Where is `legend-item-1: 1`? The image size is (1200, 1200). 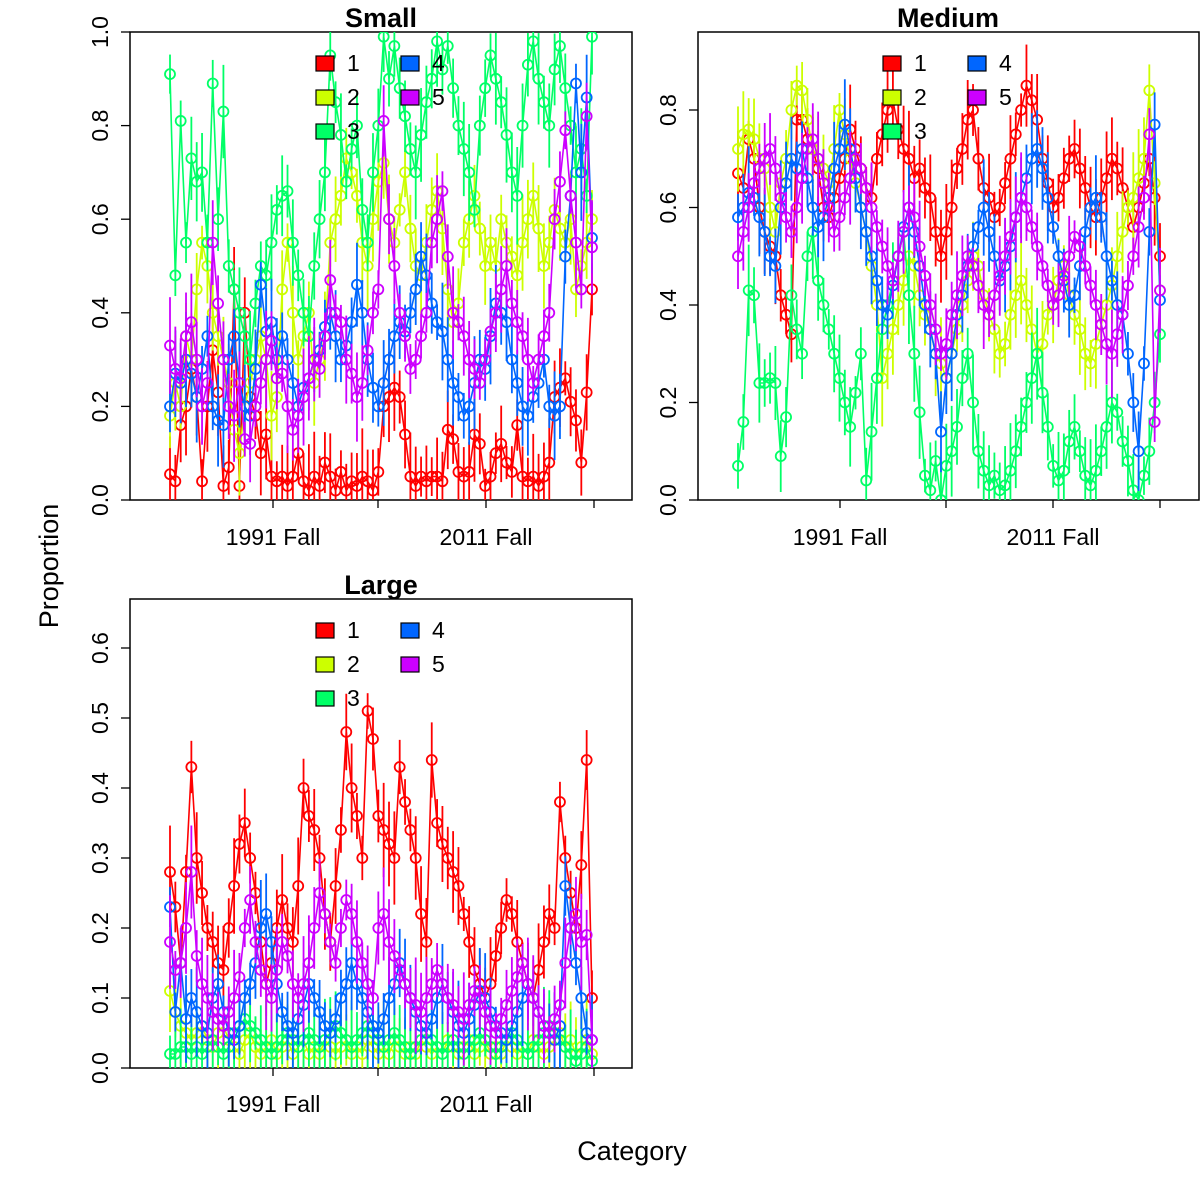 legend-item-1: 1 is located at coordinates (904, 63).